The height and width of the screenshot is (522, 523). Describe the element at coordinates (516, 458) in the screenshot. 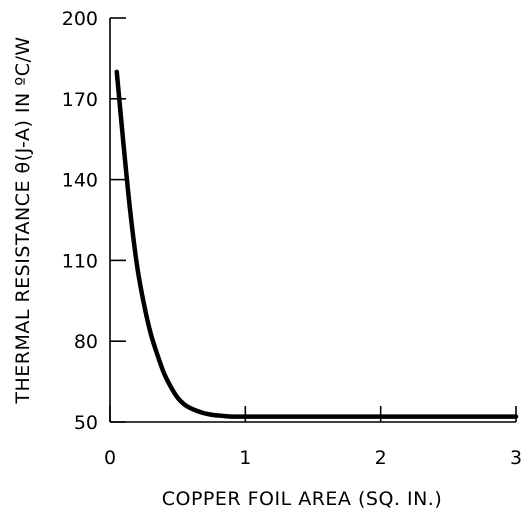

I see `x-tick-label: 3` at that location.